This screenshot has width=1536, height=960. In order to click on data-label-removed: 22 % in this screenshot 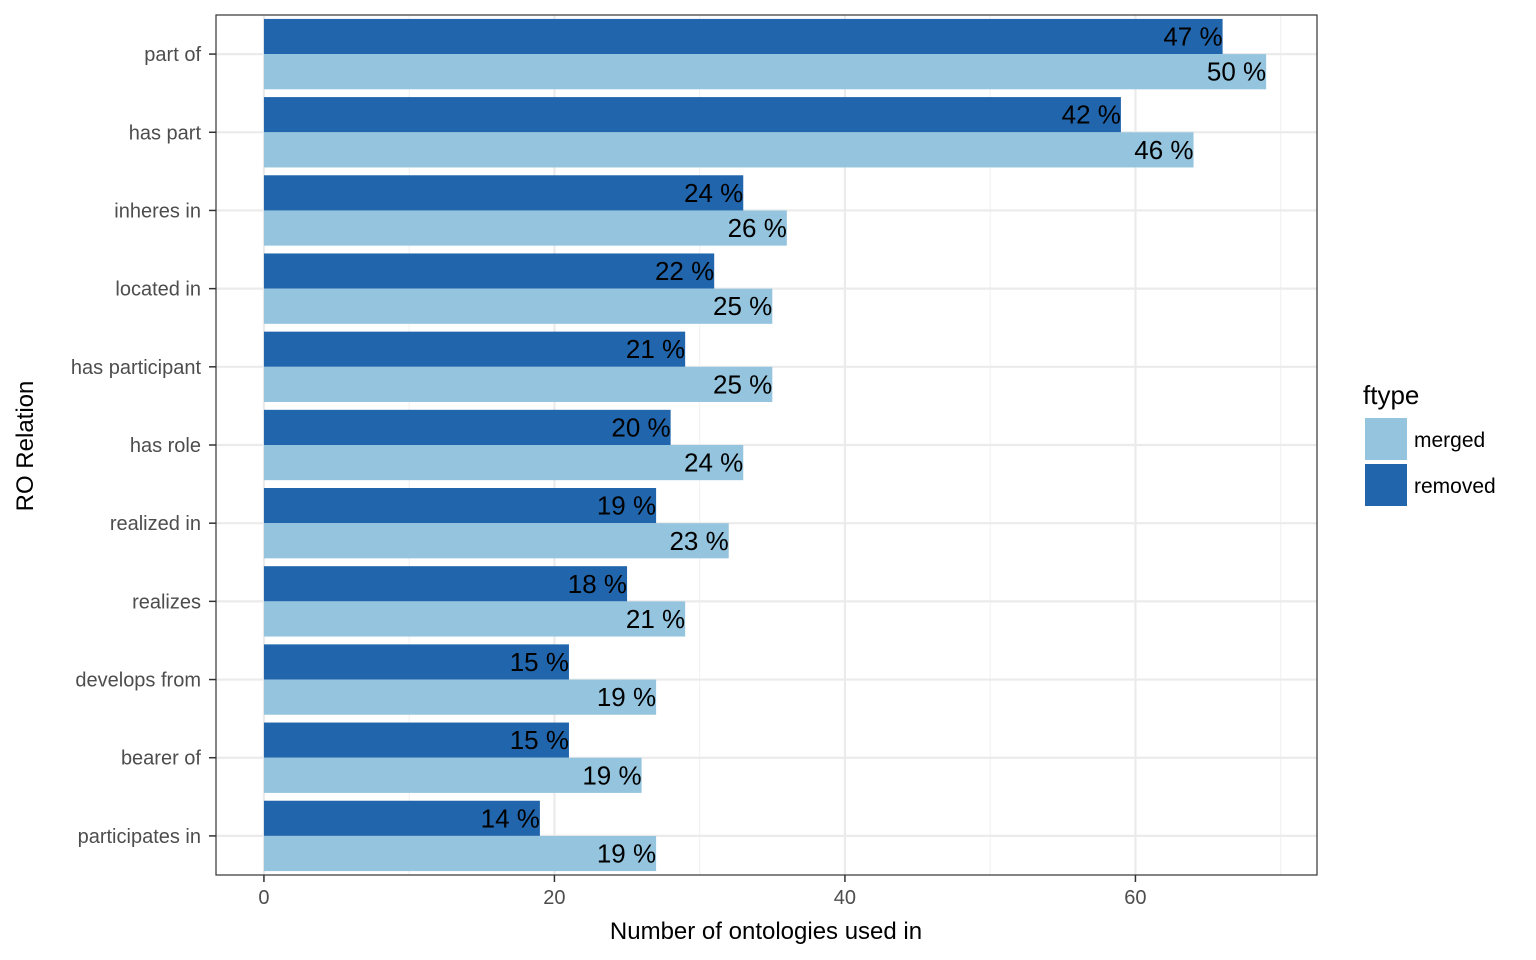, I will do `click(684, 271)`.